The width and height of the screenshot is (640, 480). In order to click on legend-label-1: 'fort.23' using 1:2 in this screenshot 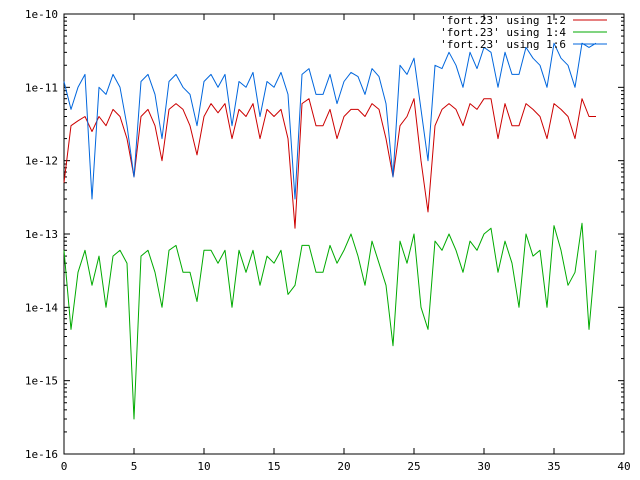, I will do `click(503, 20)`.